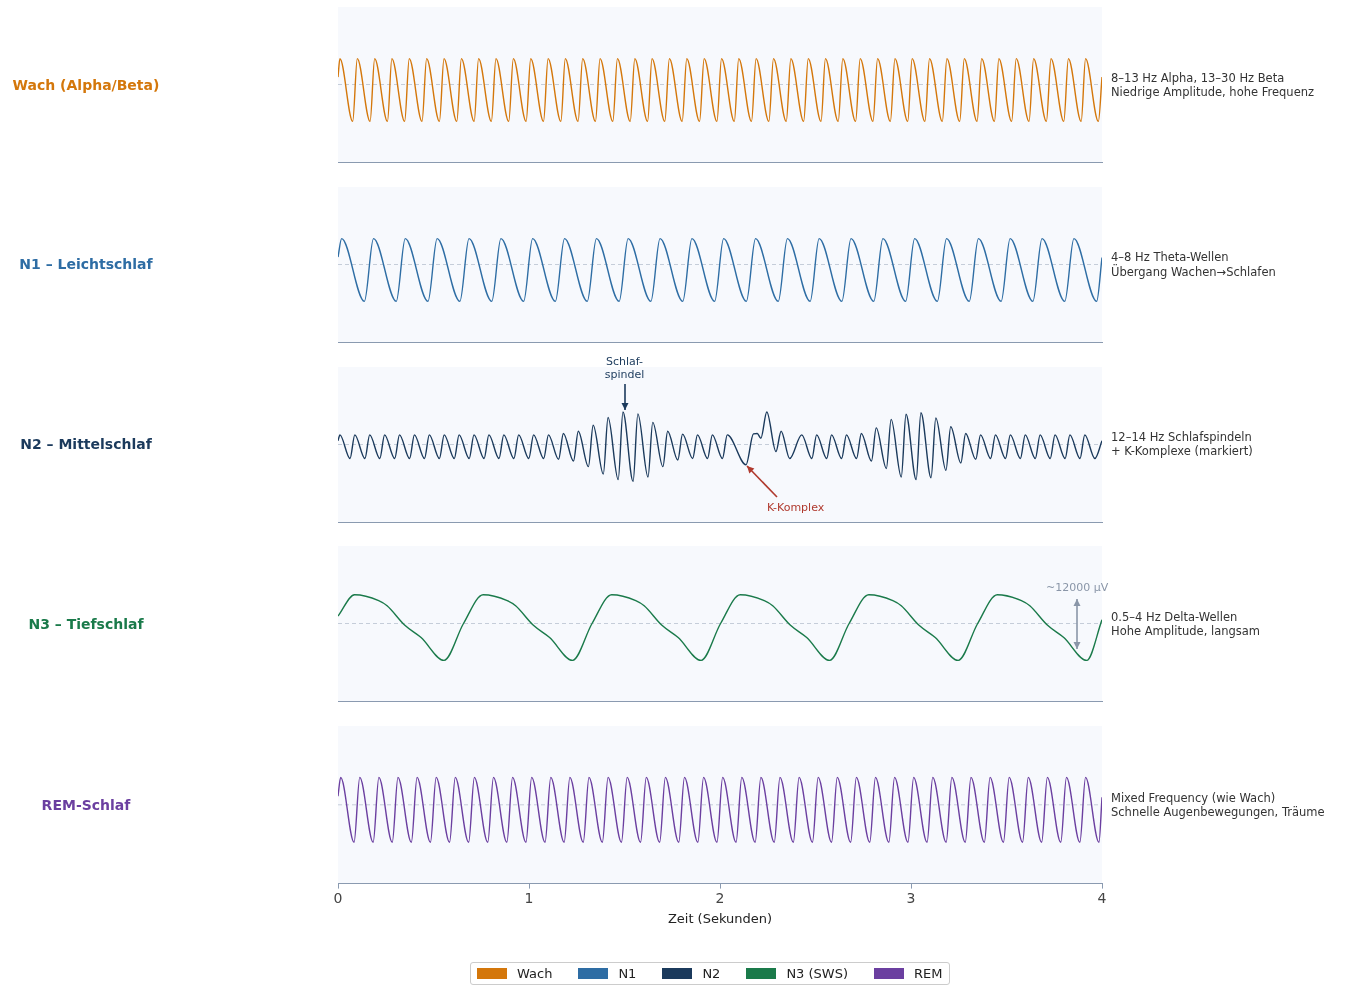 Image resolution: width=1361 pixels, height=986 pixels. I want to click on annotation: K-Komplex, so click(795, 508).